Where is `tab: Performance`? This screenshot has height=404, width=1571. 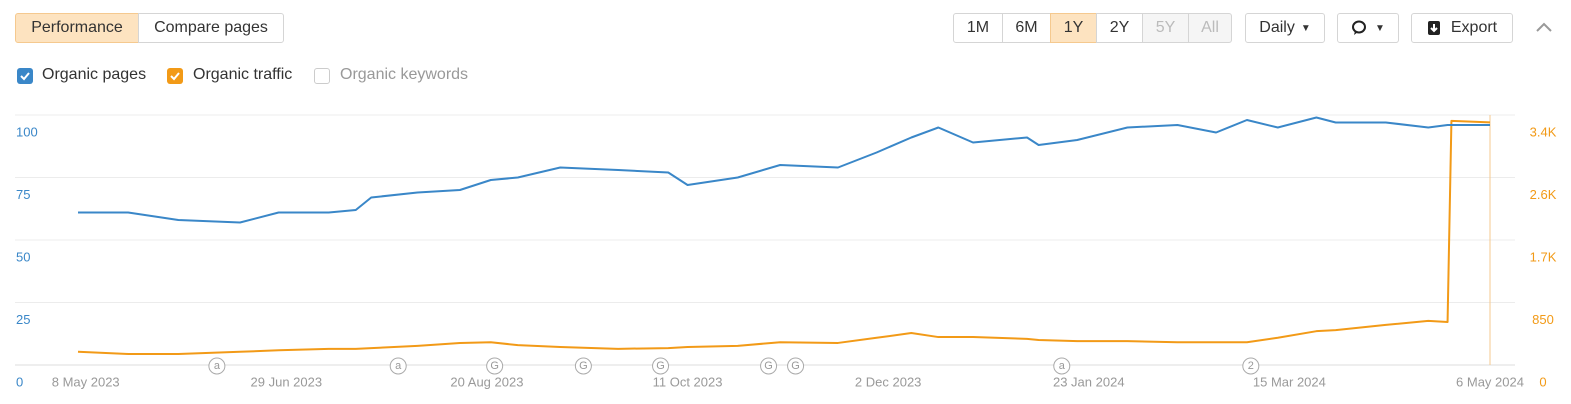
tab: Performance is located at coordinates (77, 28).